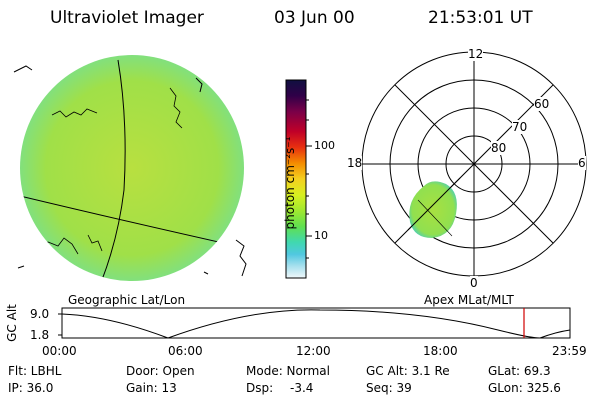 The height and width of the screenshot is (400, 600). Describe the element at coordinates (324, 145) in the screenshot. I see `colorbar-tick-100: 100` at that location.